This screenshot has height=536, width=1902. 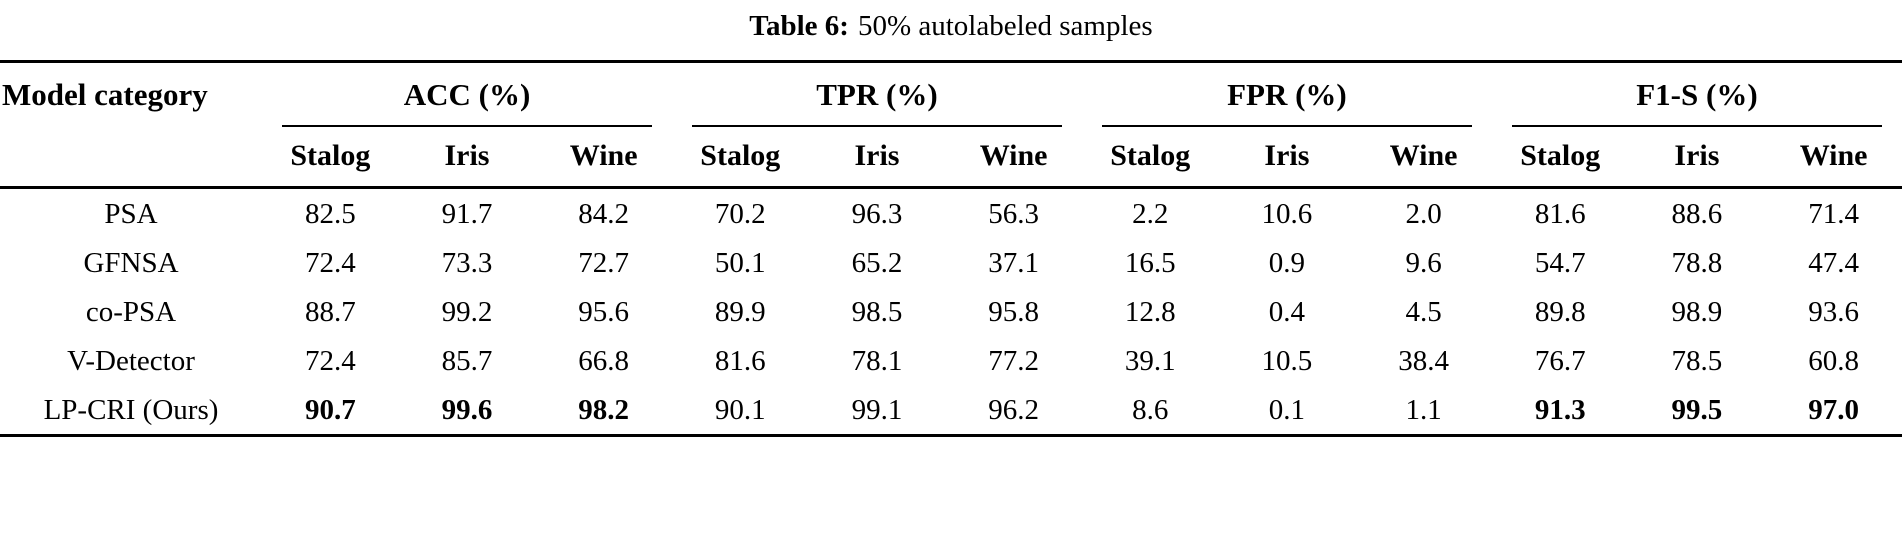 I want to click on value-cell: 10.5, so click(x=1287, y=360).